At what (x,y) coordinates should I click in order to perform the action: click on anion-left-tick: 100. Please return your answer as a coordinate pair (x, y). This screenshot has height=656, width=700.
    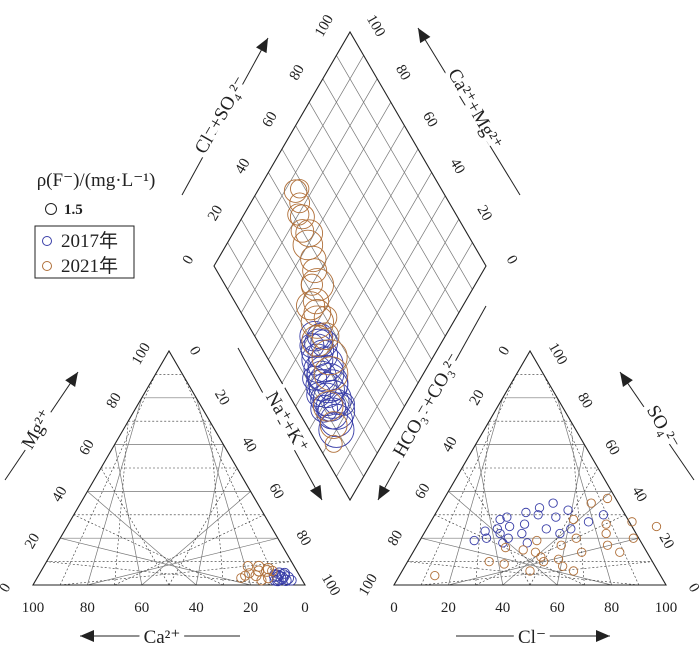
    Looking at the image, I should click on (368, 584).